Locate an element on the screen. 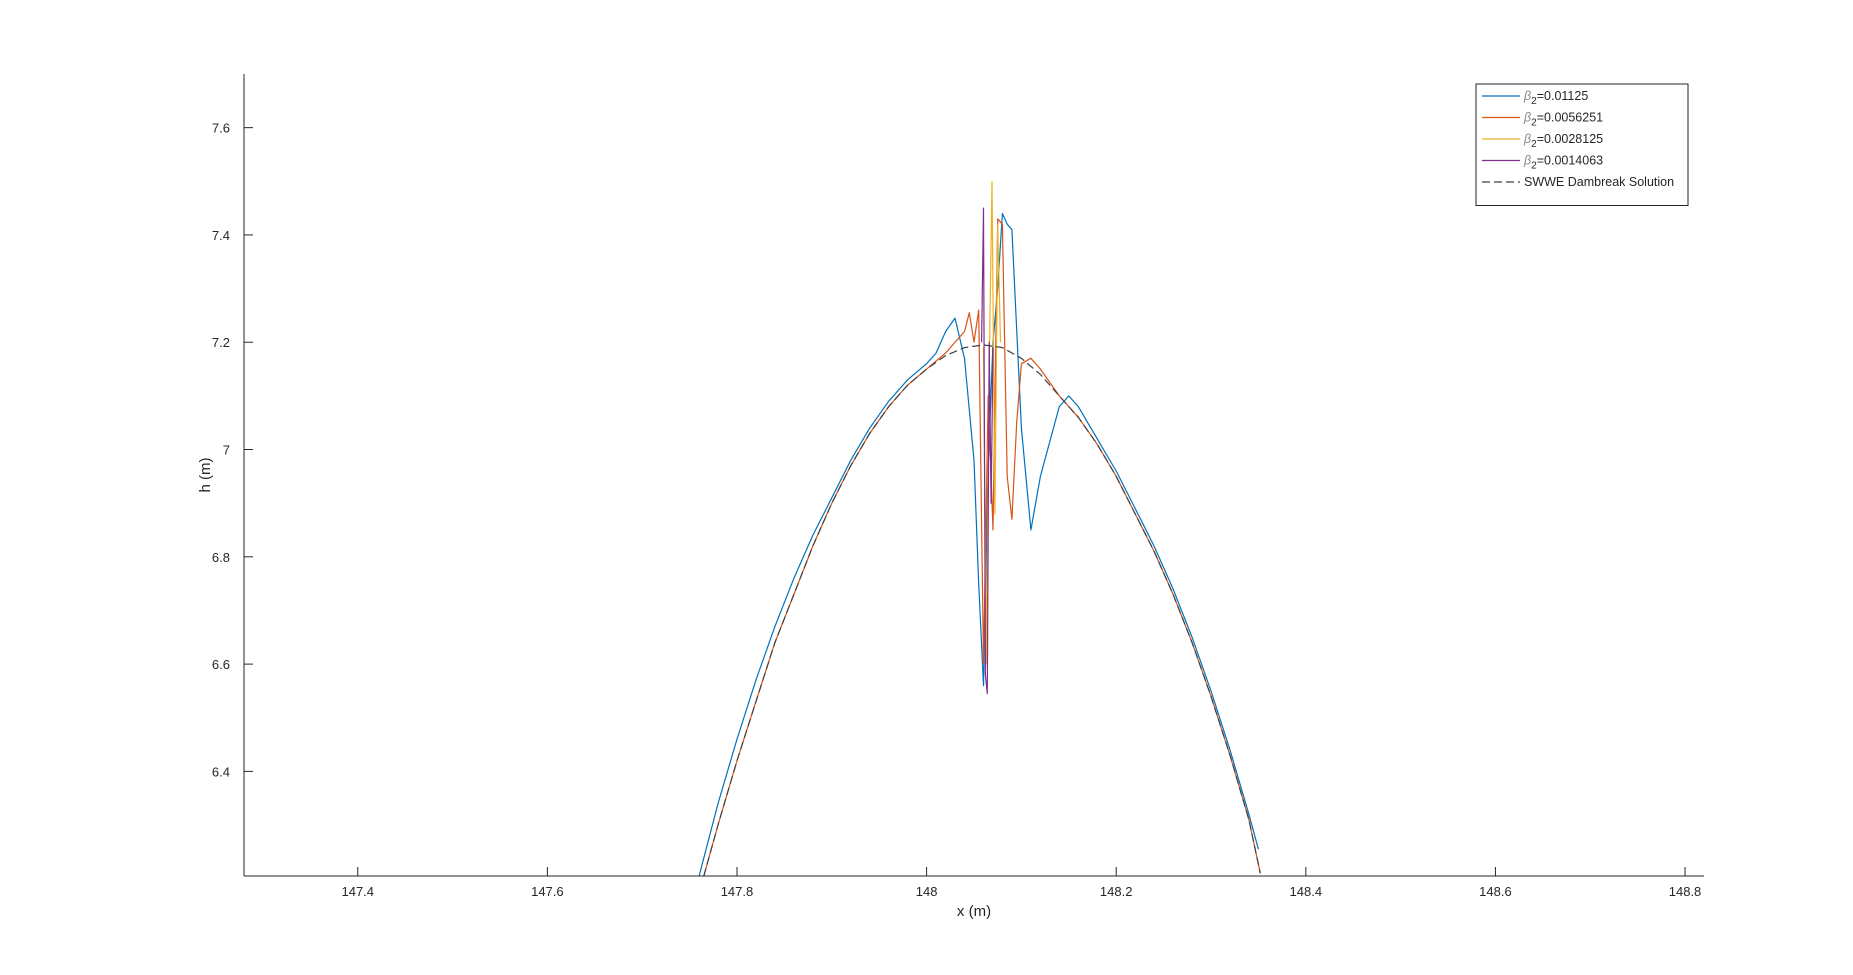 The height and width of the screenshot is (975, 1853). legend-value: =0.0056251 is located at coordinates (1570, 118).